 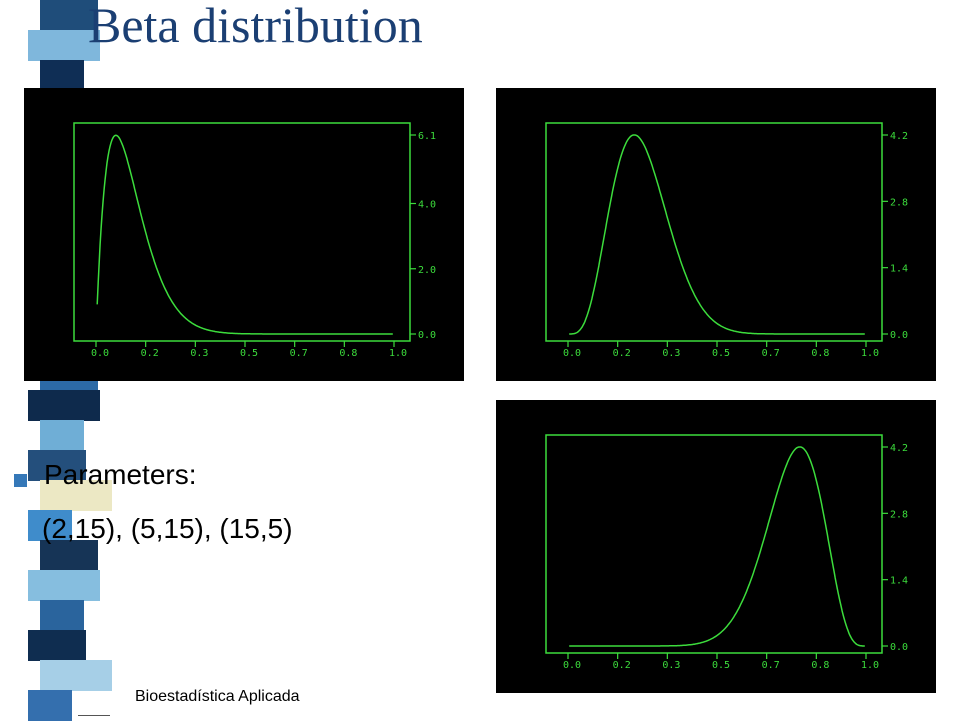 I want to click on parameters-values: (2,15), (5,15), (15,5), so click(x=167, y=528).